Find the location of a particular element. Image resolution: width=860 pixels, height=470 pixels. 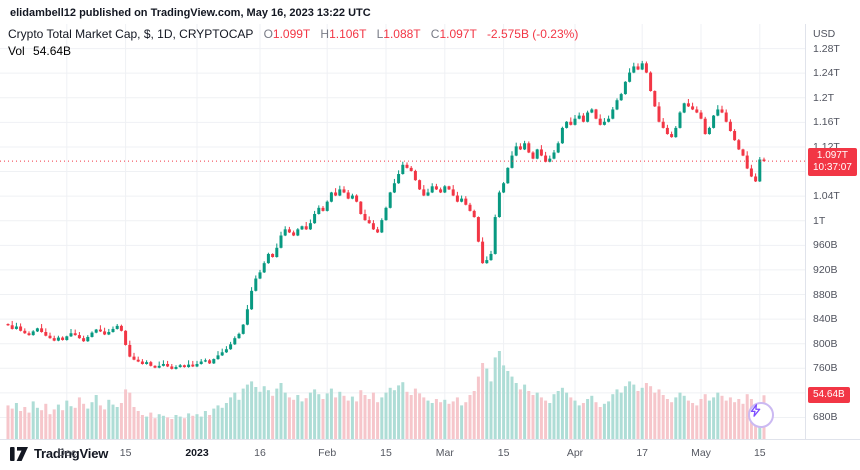

volume-value: 54.64B is located at coordinates (52, 51).